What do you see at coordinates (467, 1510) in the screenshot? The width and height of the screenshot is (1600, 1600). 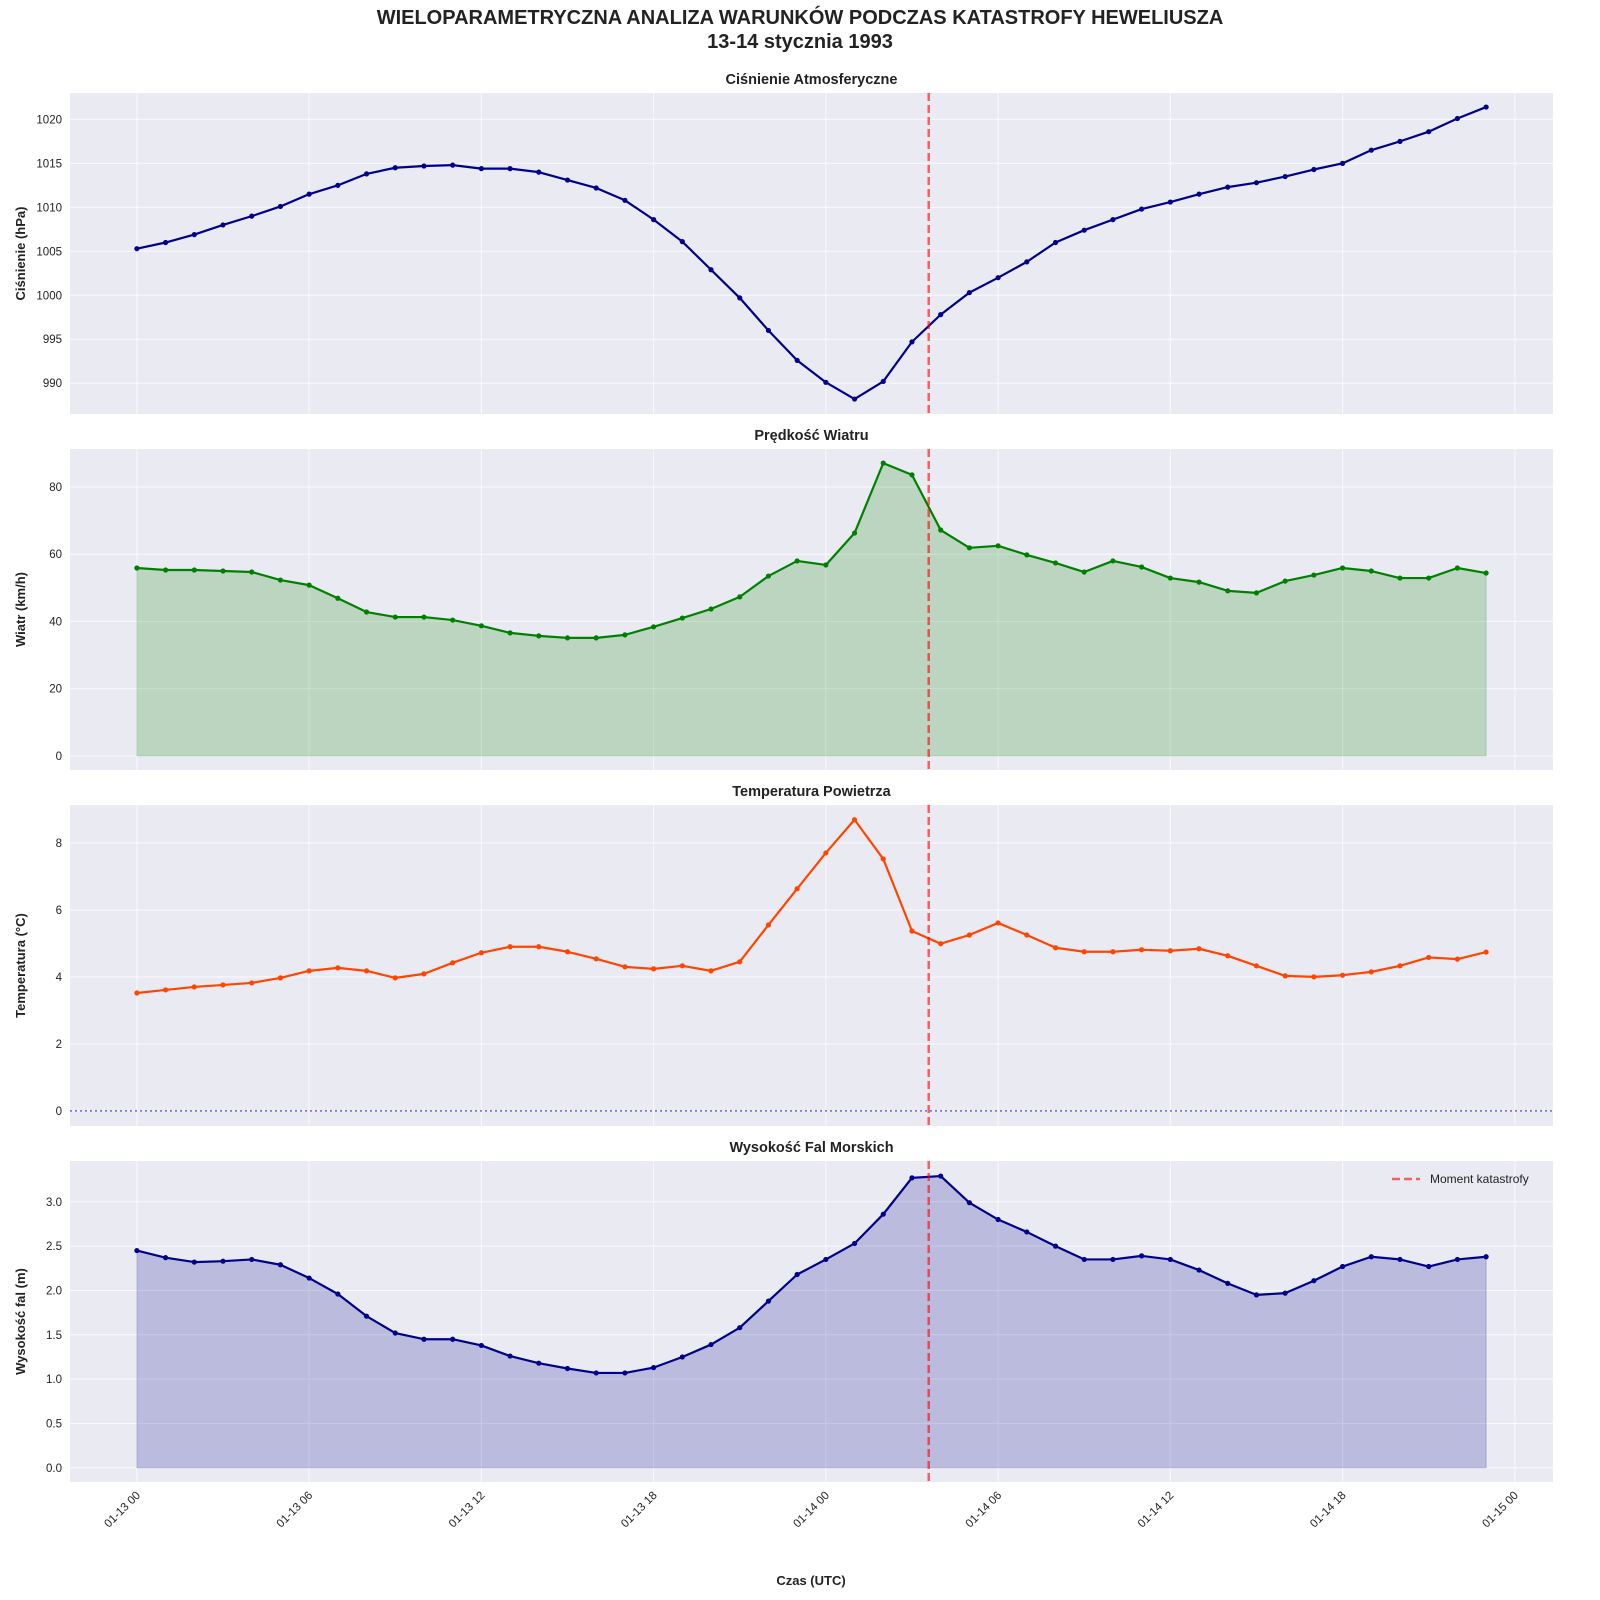 I see `x-tick-label: 01-13 12` at bounding box center [467, 1510].